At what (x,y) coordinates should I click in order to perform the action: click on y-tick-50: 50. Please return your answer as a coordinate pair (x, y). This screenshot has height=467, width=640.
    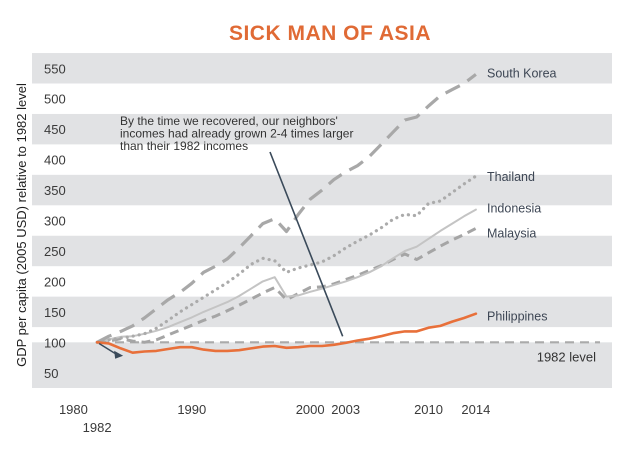
    Looking at the image, I should click on (51, 373).